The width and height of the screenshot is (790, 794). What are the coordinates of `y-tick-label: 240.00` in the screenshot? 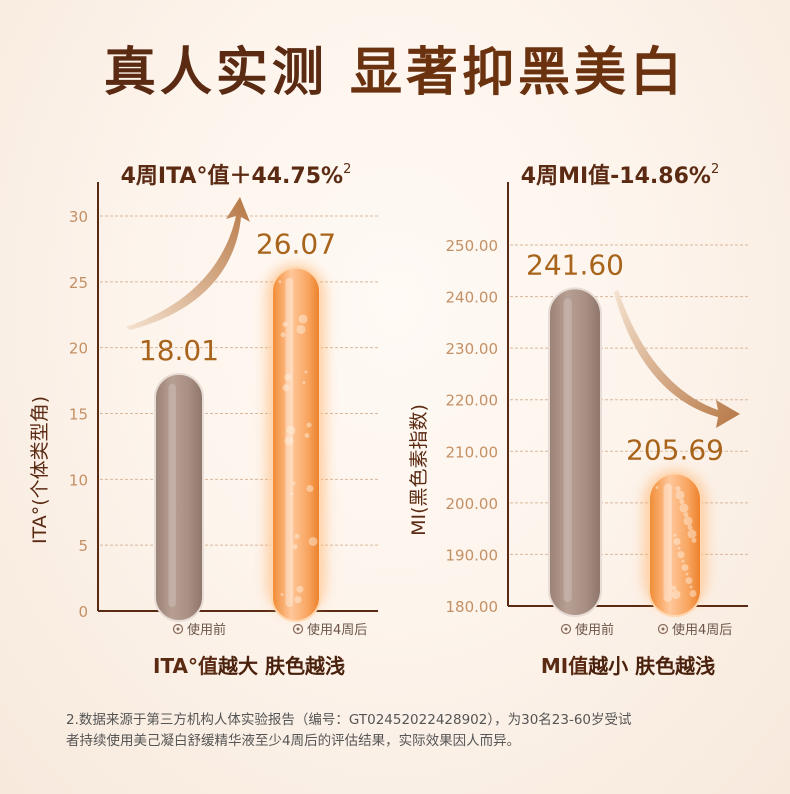 It's located at (472, 298).